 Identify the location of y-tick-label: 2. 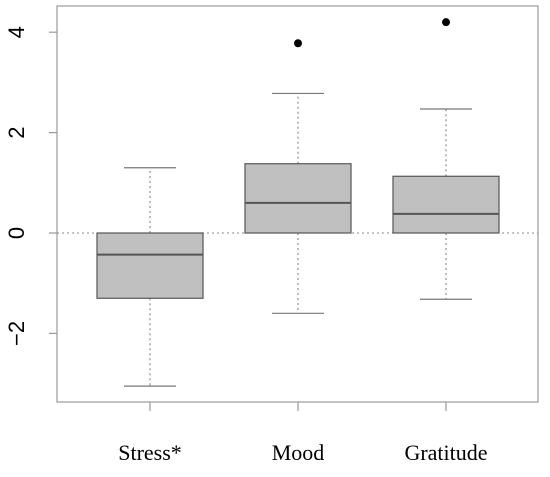
(16, 132).